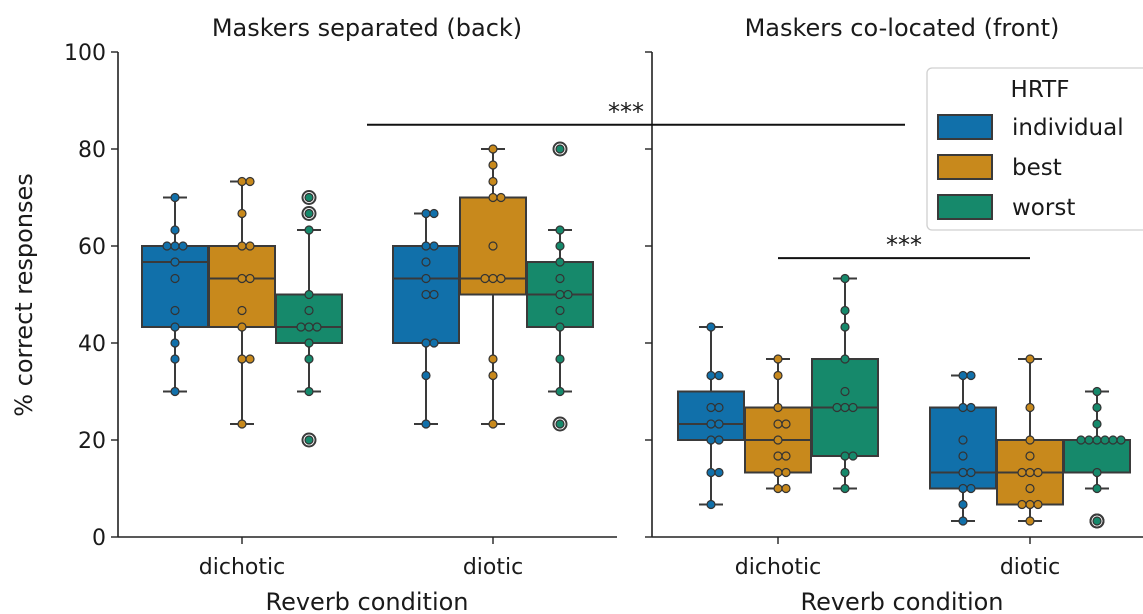 The width and height of the screenshot is (1143, 614). I want to click on legend: HRTF individual best worst, so click(1034, 149).